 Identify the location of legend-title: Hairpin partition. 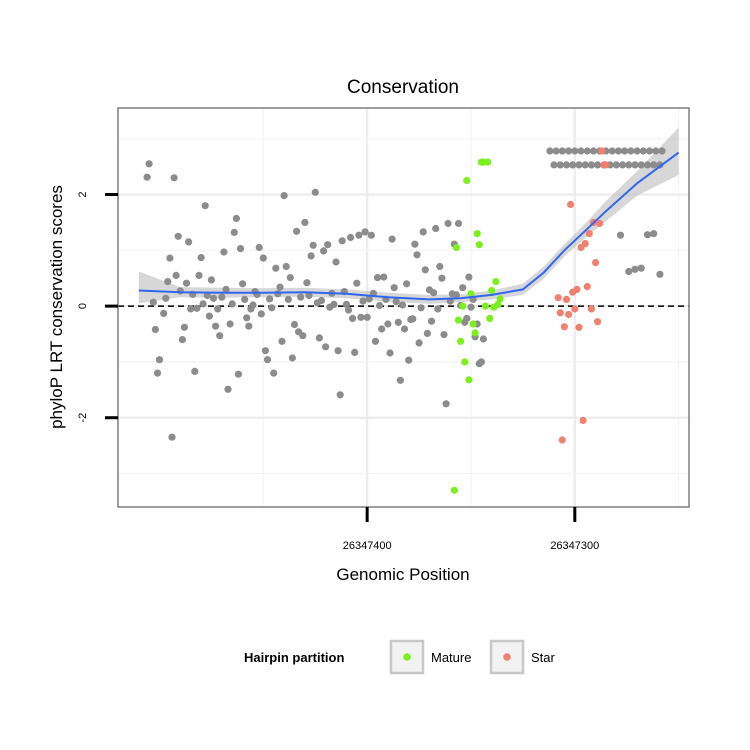
(294, 657).